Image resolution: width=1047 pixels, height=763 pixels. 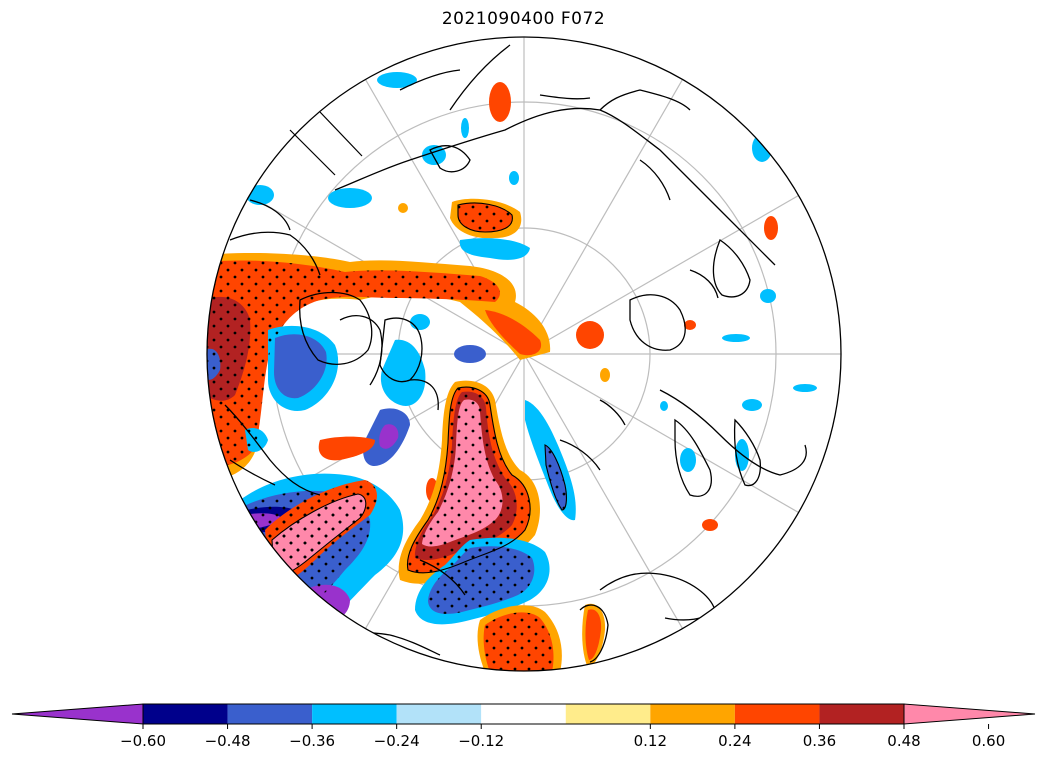 What do you see at coordinates (734, 741) in the screenshot?
I see `colorbar-tick-label: 0.24` at bounding box center [734, 741].